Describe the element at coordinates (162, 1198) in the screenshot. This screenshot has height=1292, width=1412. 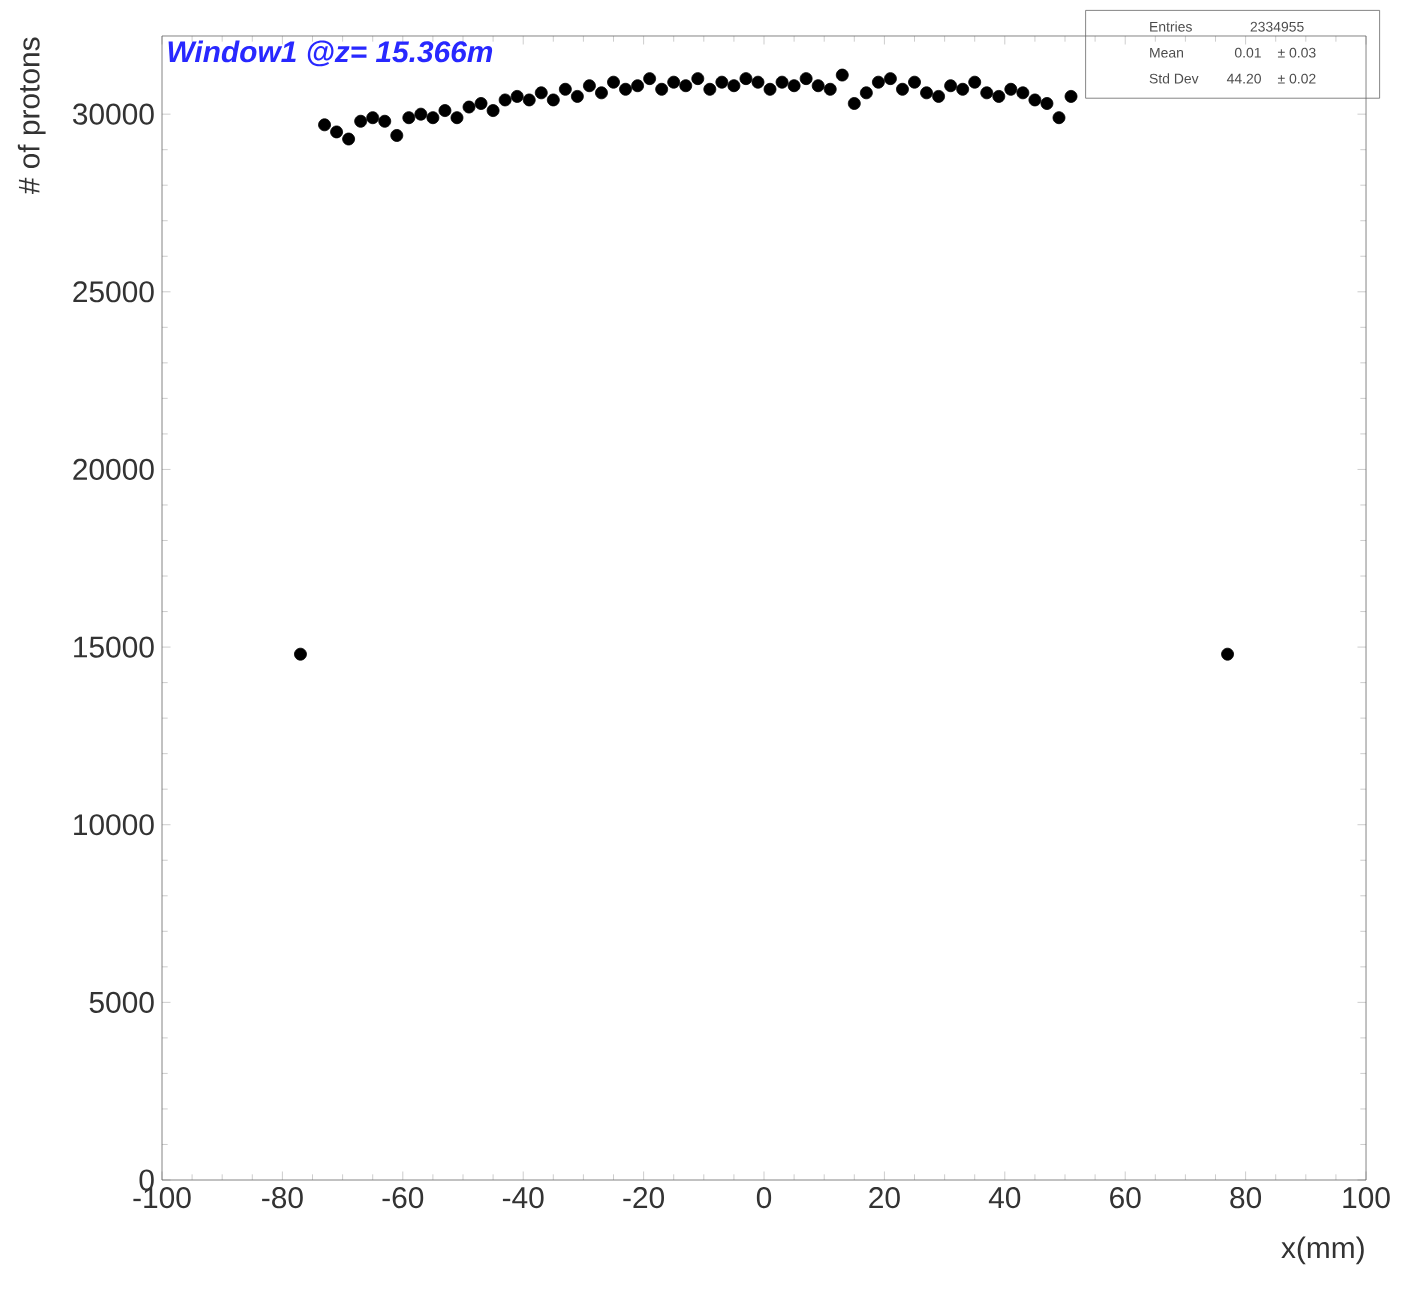
I see `x-tick-label: -100` at that location.